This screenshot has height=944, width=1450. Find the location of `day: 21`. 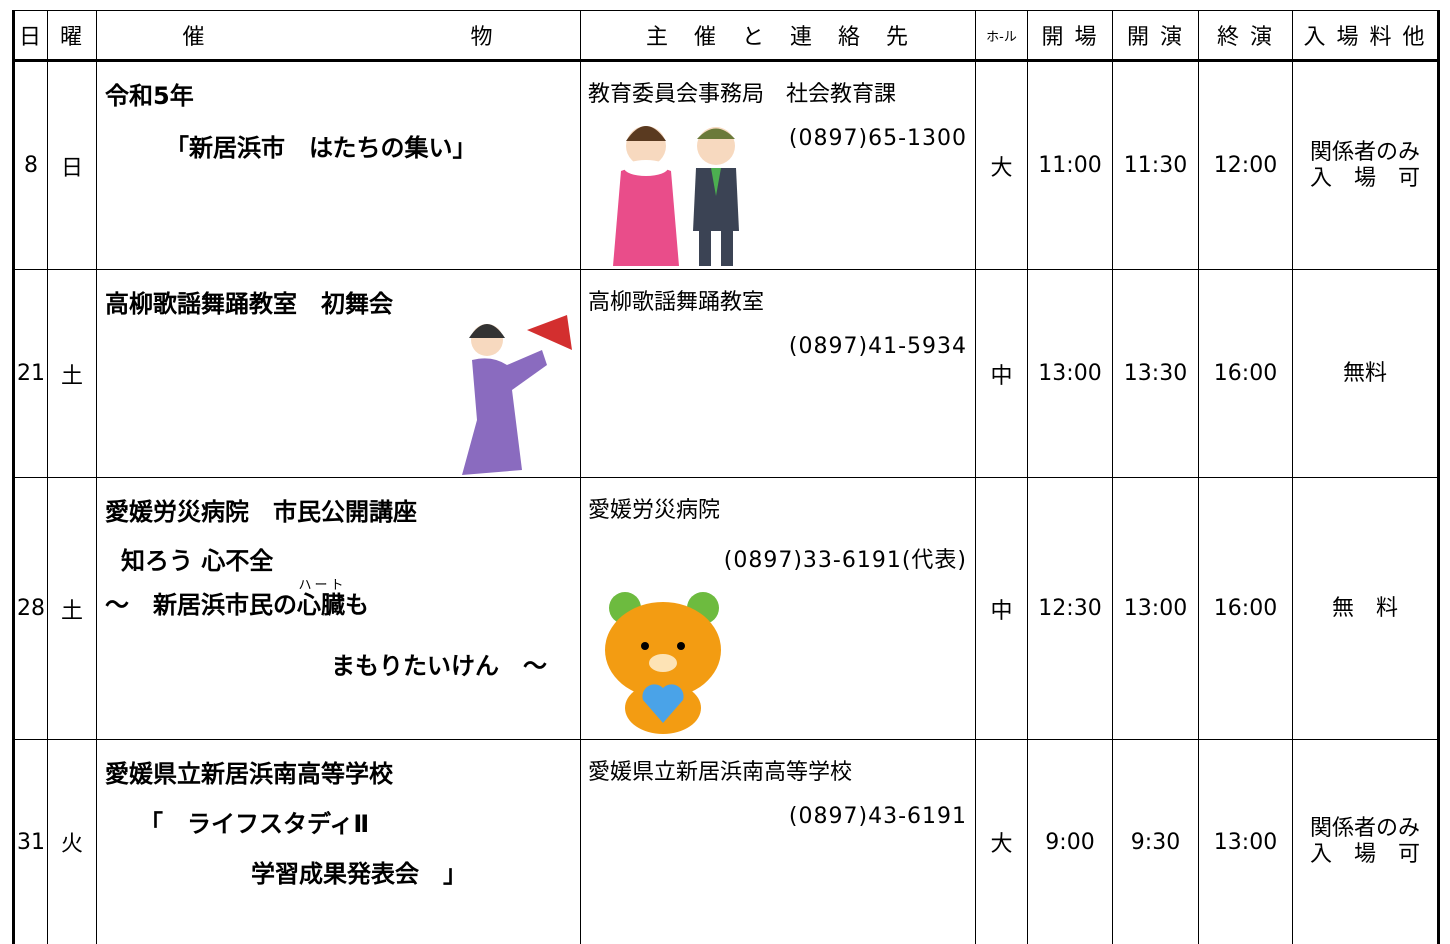

day: 21 is located at coordinates (31, 373).